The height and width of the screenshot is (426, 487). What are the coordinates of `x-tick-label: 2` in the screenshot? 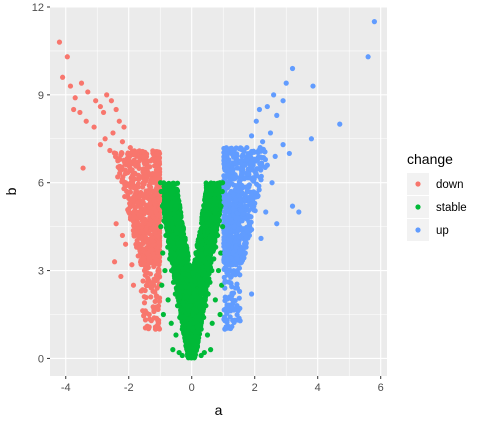 It's located at (255, 388).